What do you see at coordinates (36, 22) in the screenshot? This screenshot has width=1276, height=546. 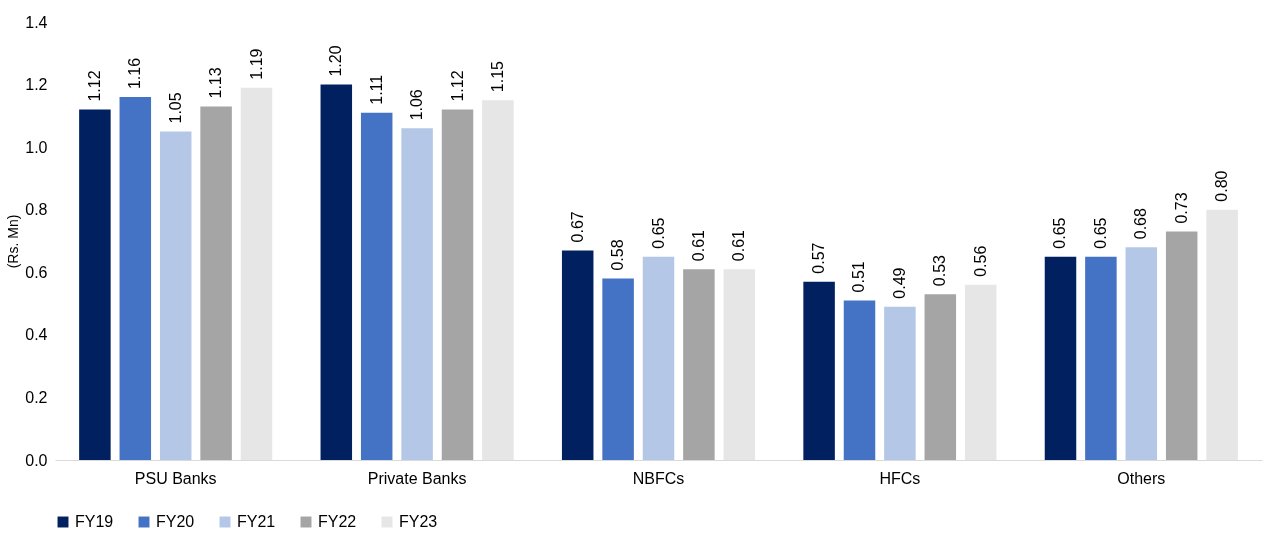 I see `y-tick-label: 1.4` at bounding box center [36, 22].